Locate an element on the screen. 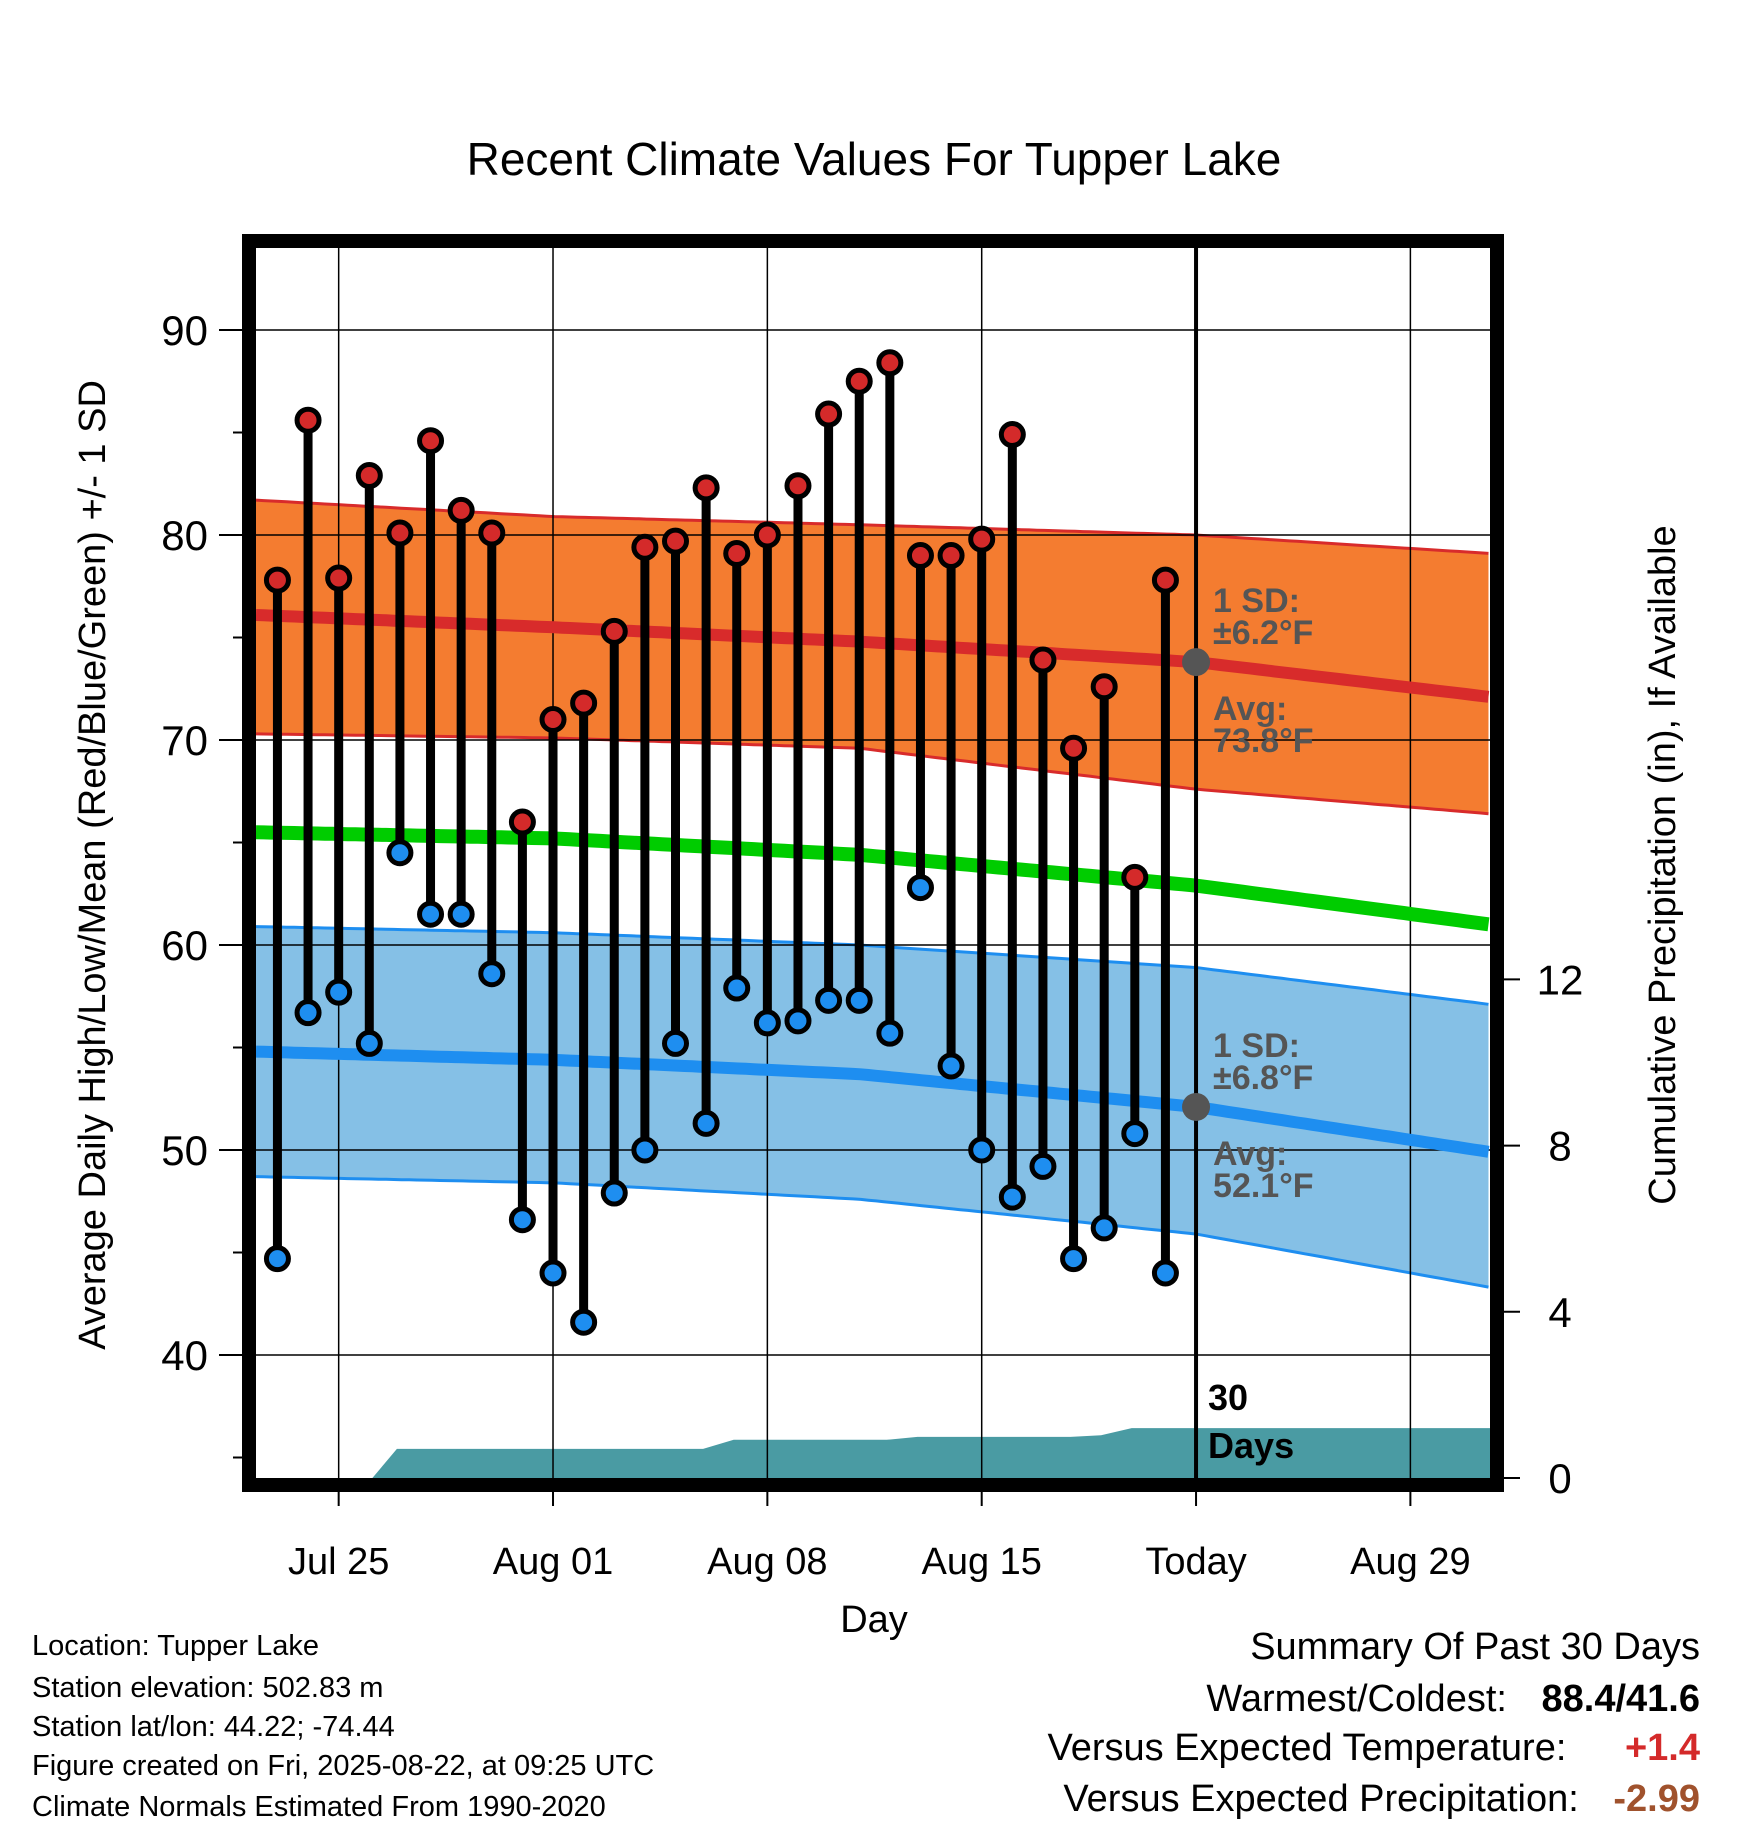 This screenshot has width=1748, height=1828. low-sd-lower-line is located at coordinates (872, 1232).